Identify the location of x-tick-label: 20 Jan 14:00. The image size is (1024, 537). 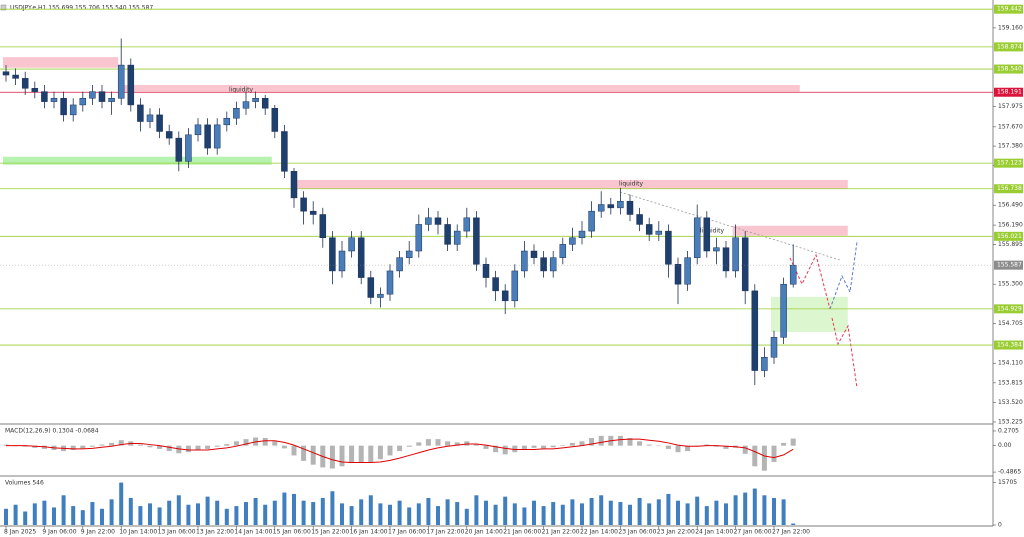
(484, 532).